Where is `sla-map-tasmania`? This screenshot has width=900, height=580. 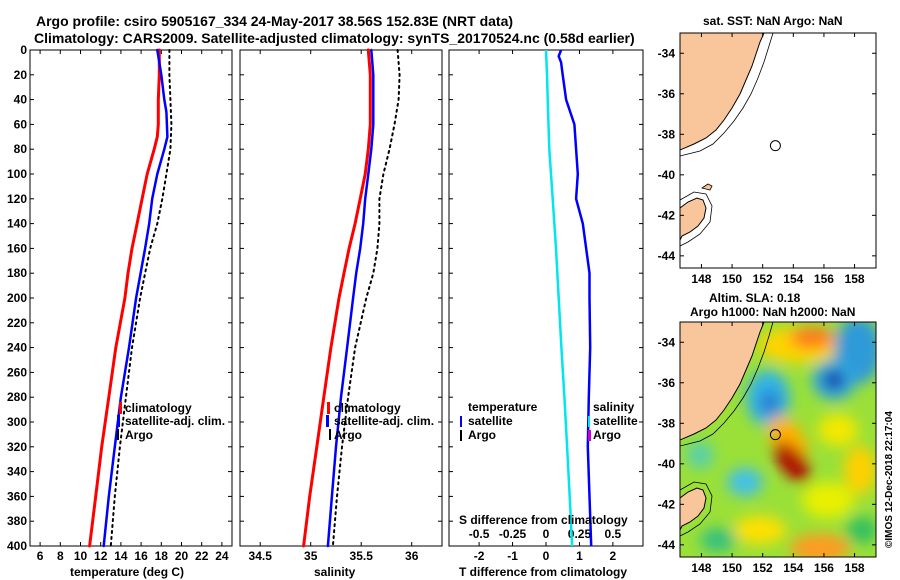
sla-map-tasmania is located at coordinates (693, 509).